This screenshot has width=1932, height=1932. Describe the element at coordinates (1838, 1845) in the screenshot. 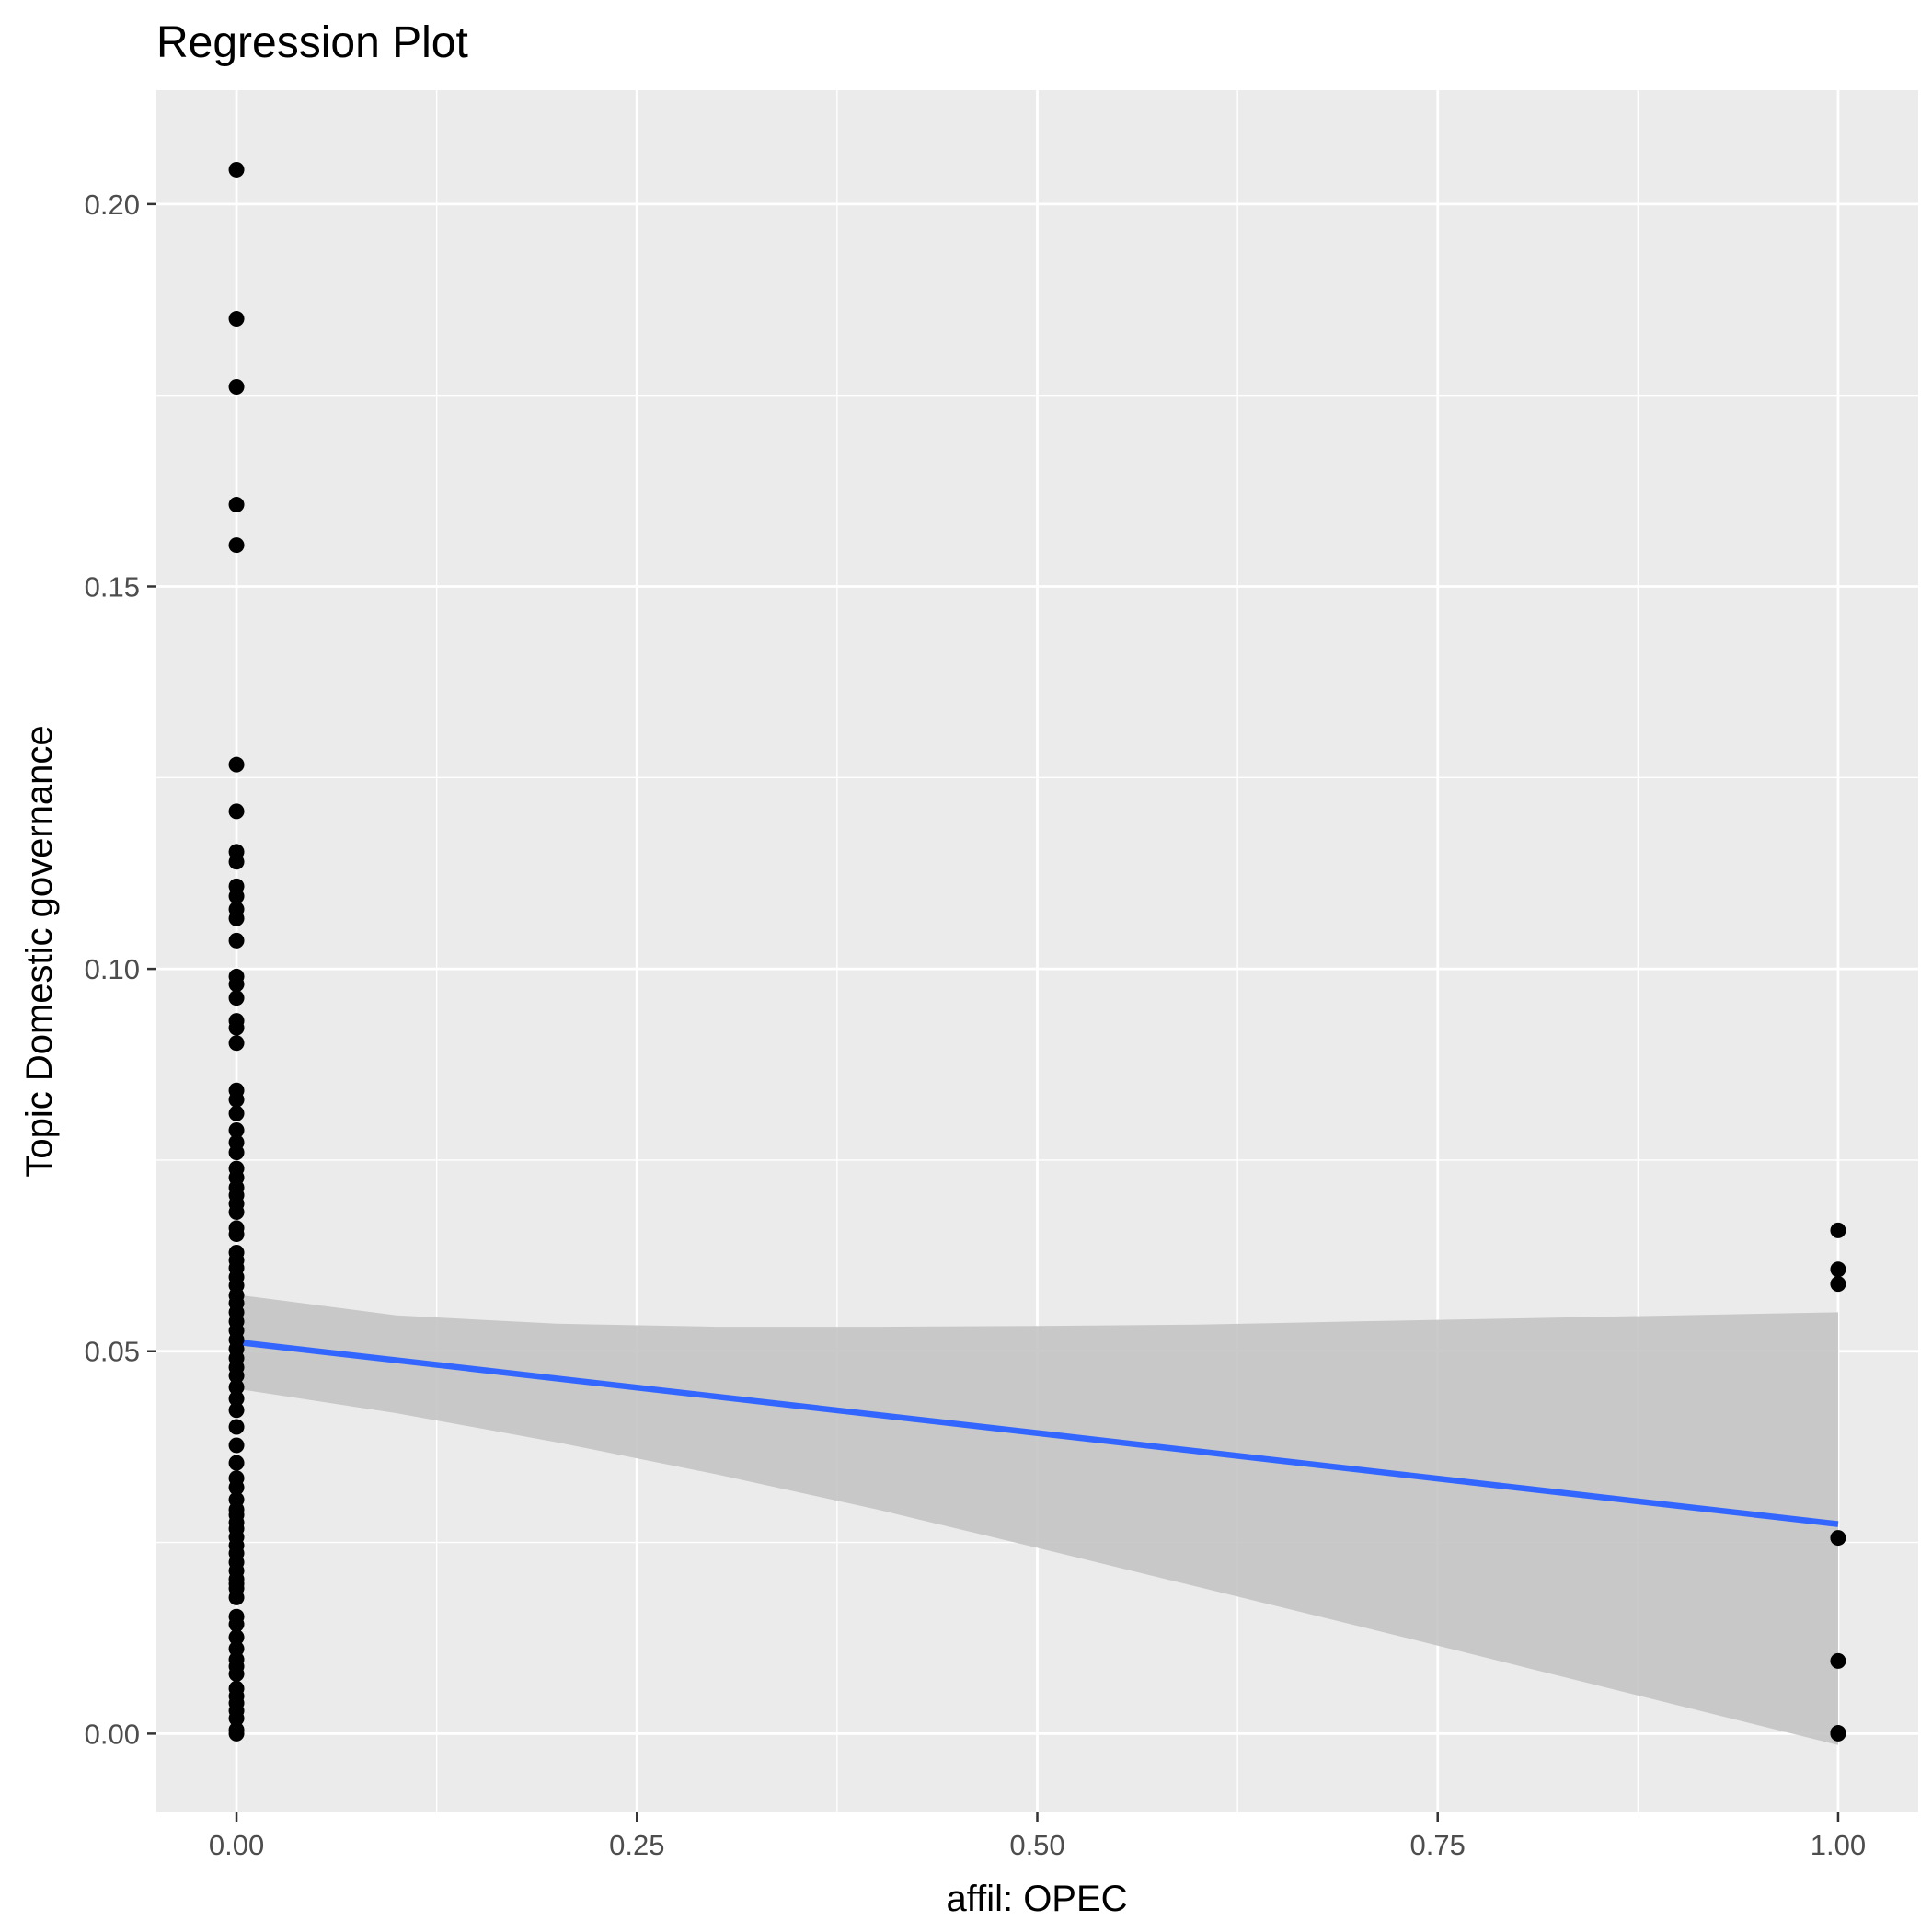

I see `x-tick-label: 1.00` at that location.